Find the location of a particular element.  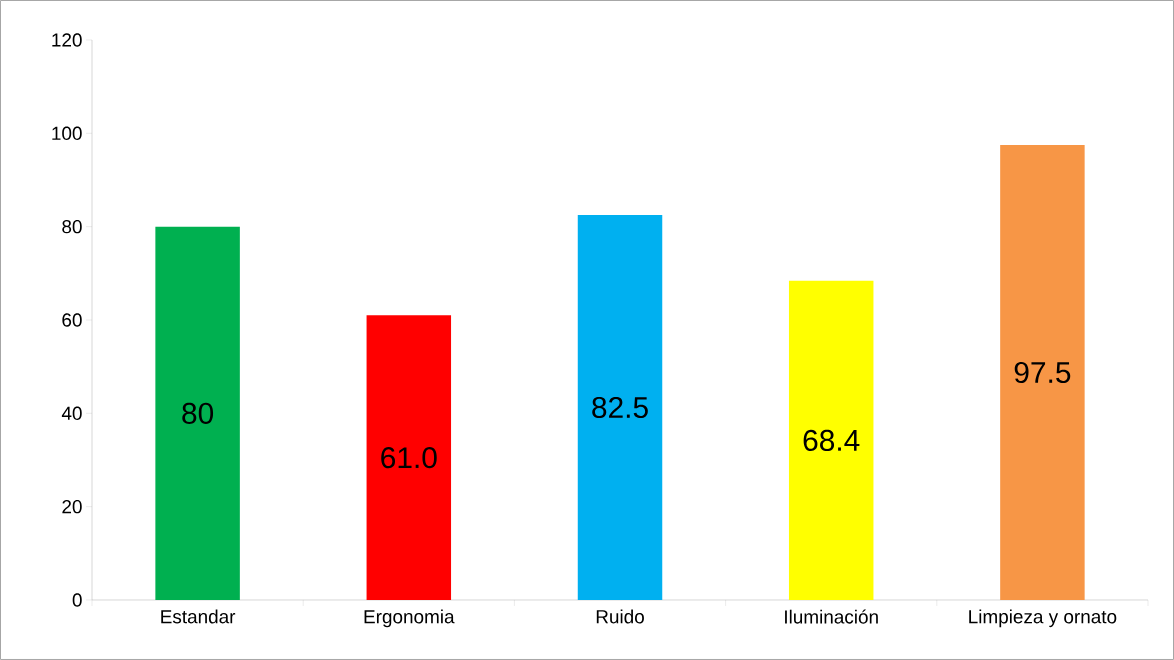

y-tick-label: 80 is located at coordinates (72, 226).